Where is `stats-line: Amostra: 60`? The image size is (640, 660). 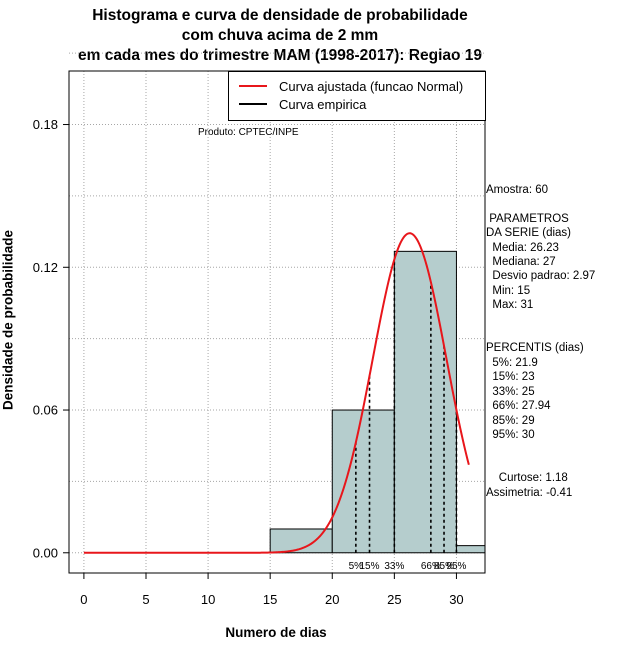
stats-line: Amostra: 60 is located at coordinates (517, 190).